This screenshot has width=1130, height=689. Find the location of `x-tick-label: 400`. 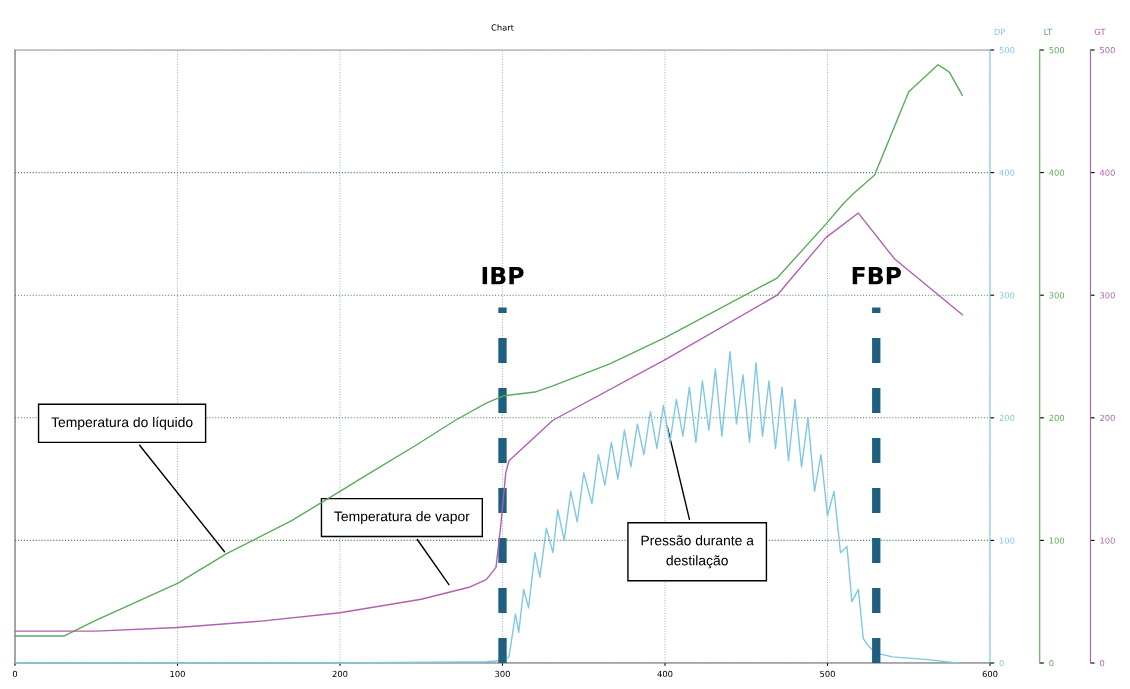

x-tick-label: 400 is located at coordinates (665, 674).